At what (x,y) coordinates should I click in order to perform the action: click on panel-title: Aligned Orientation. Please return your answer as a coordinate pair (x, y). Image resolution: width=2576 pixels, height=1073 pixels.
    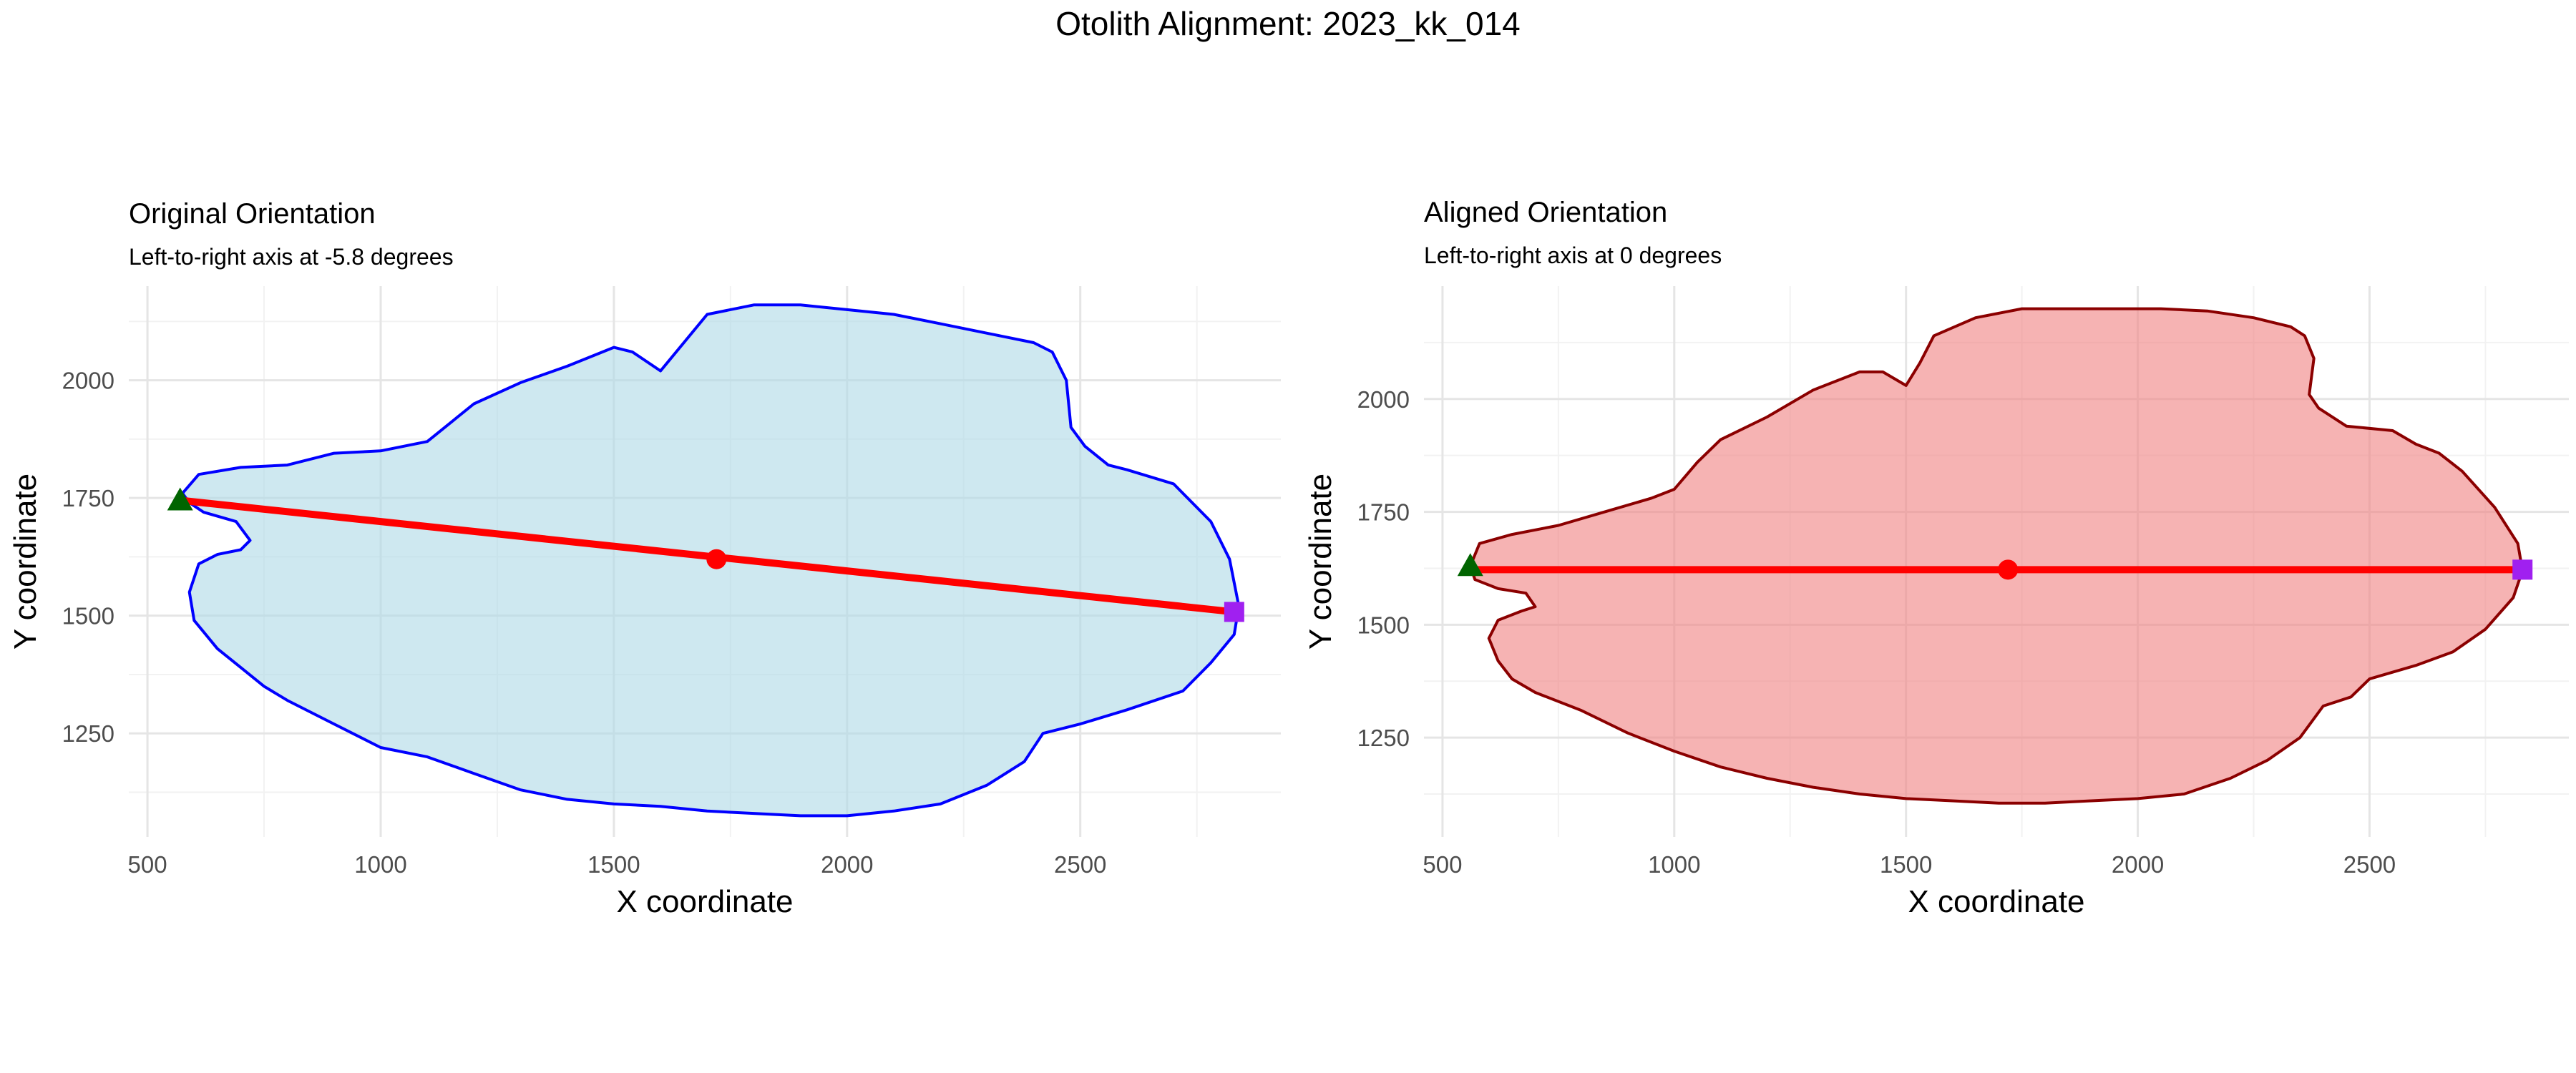
    Looking at the image, I should click on (1546, 212).